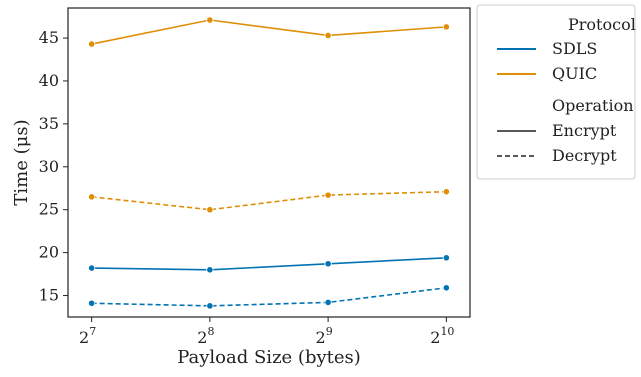 The width and height of the screenshot is (641, 377). Describe the element at coordinates (87, 336) in the screenshot. I see `x-tick-label: 27` at that location.